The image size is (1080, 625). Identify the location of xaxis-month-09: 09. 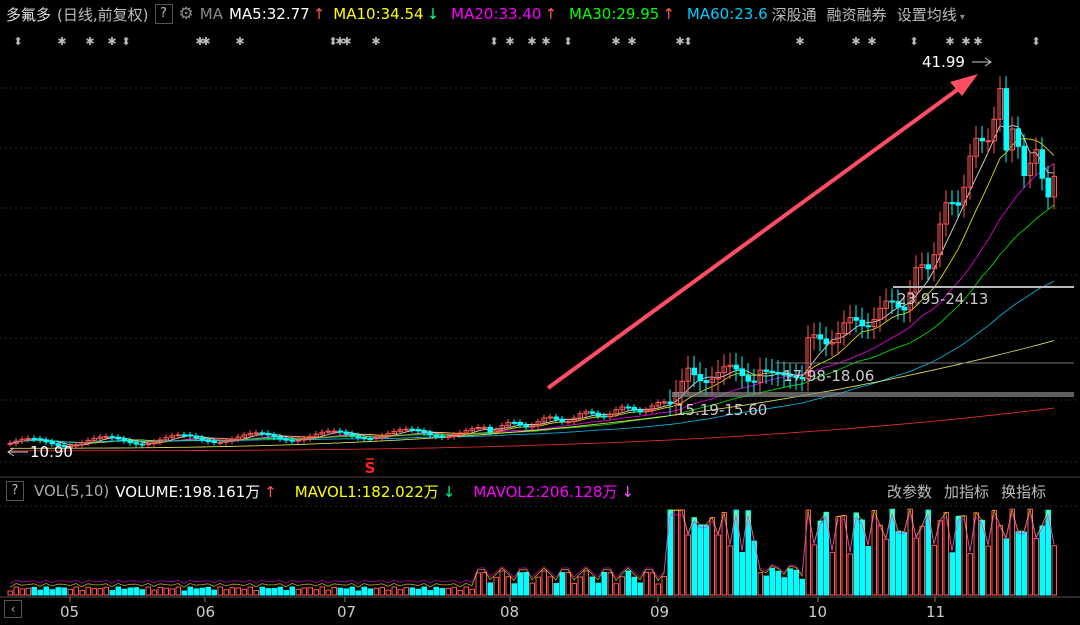
(660, 612).